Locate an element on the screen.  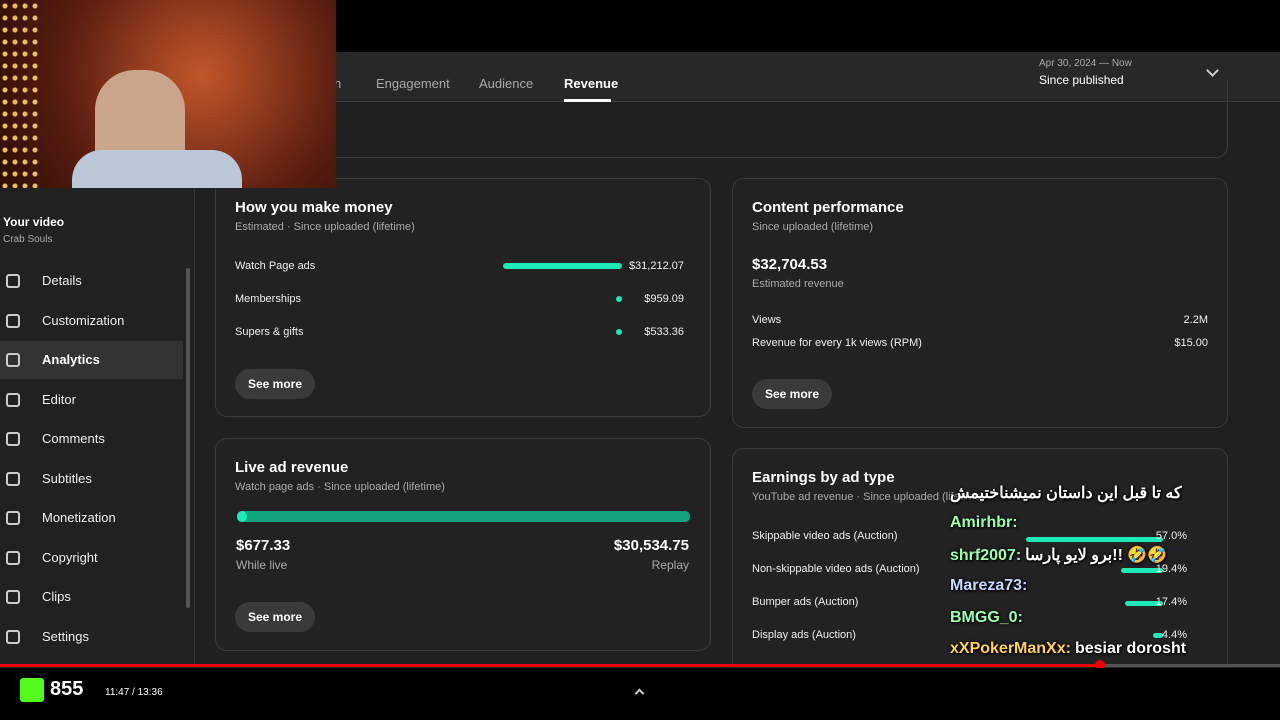
value: $677.33 is located at coordinates (263, 545).